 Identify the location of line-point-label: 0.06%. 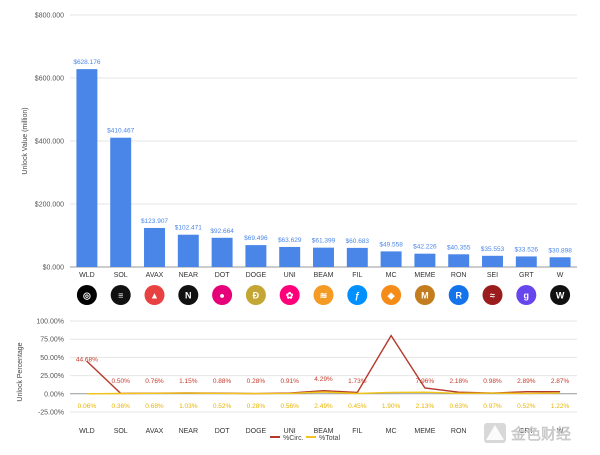
(87, 406).